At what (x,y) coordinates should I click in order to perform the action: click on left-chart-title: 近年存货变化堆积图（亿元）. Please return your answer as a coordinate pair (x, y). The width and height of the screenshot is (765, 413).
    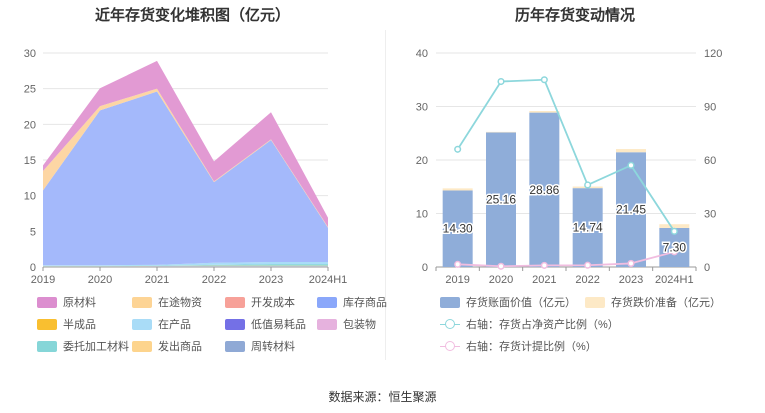
    Looking at the image, I should click on (192, 15).